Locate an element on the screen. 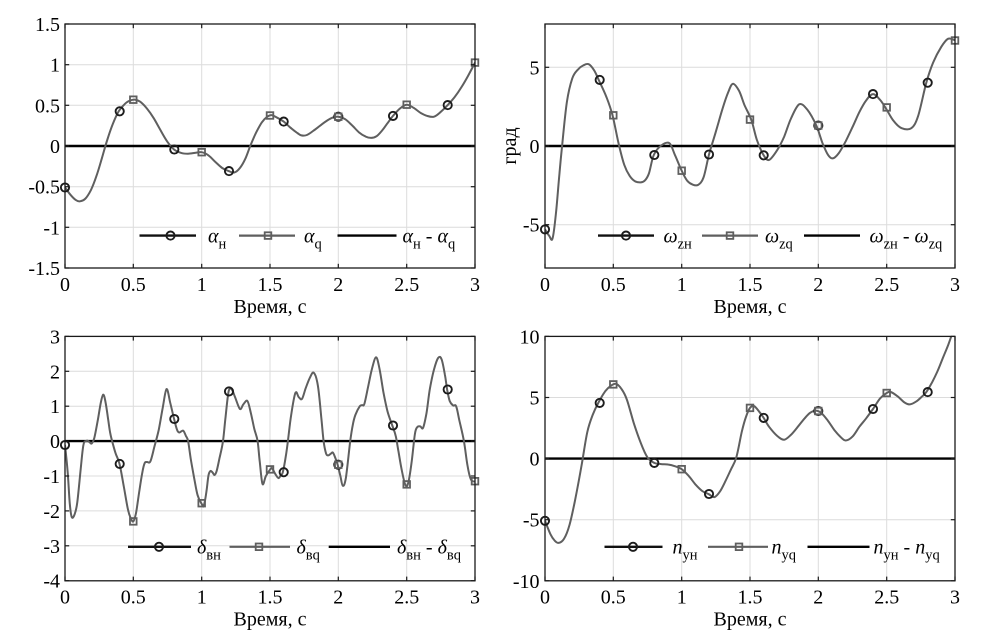 This screenshot has height=642, width=1002. svg-text: -3 is located at coordinates (51, 547).